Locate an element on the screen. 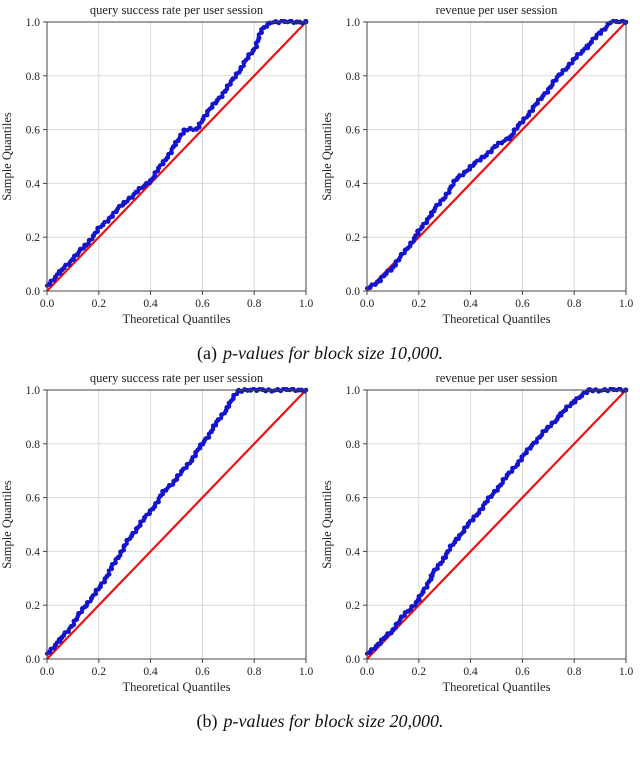 The height and width of the screenshot is (762, 640). caption-a: (a) p-values for block size 10,000. is located at coordinates (320, 353).